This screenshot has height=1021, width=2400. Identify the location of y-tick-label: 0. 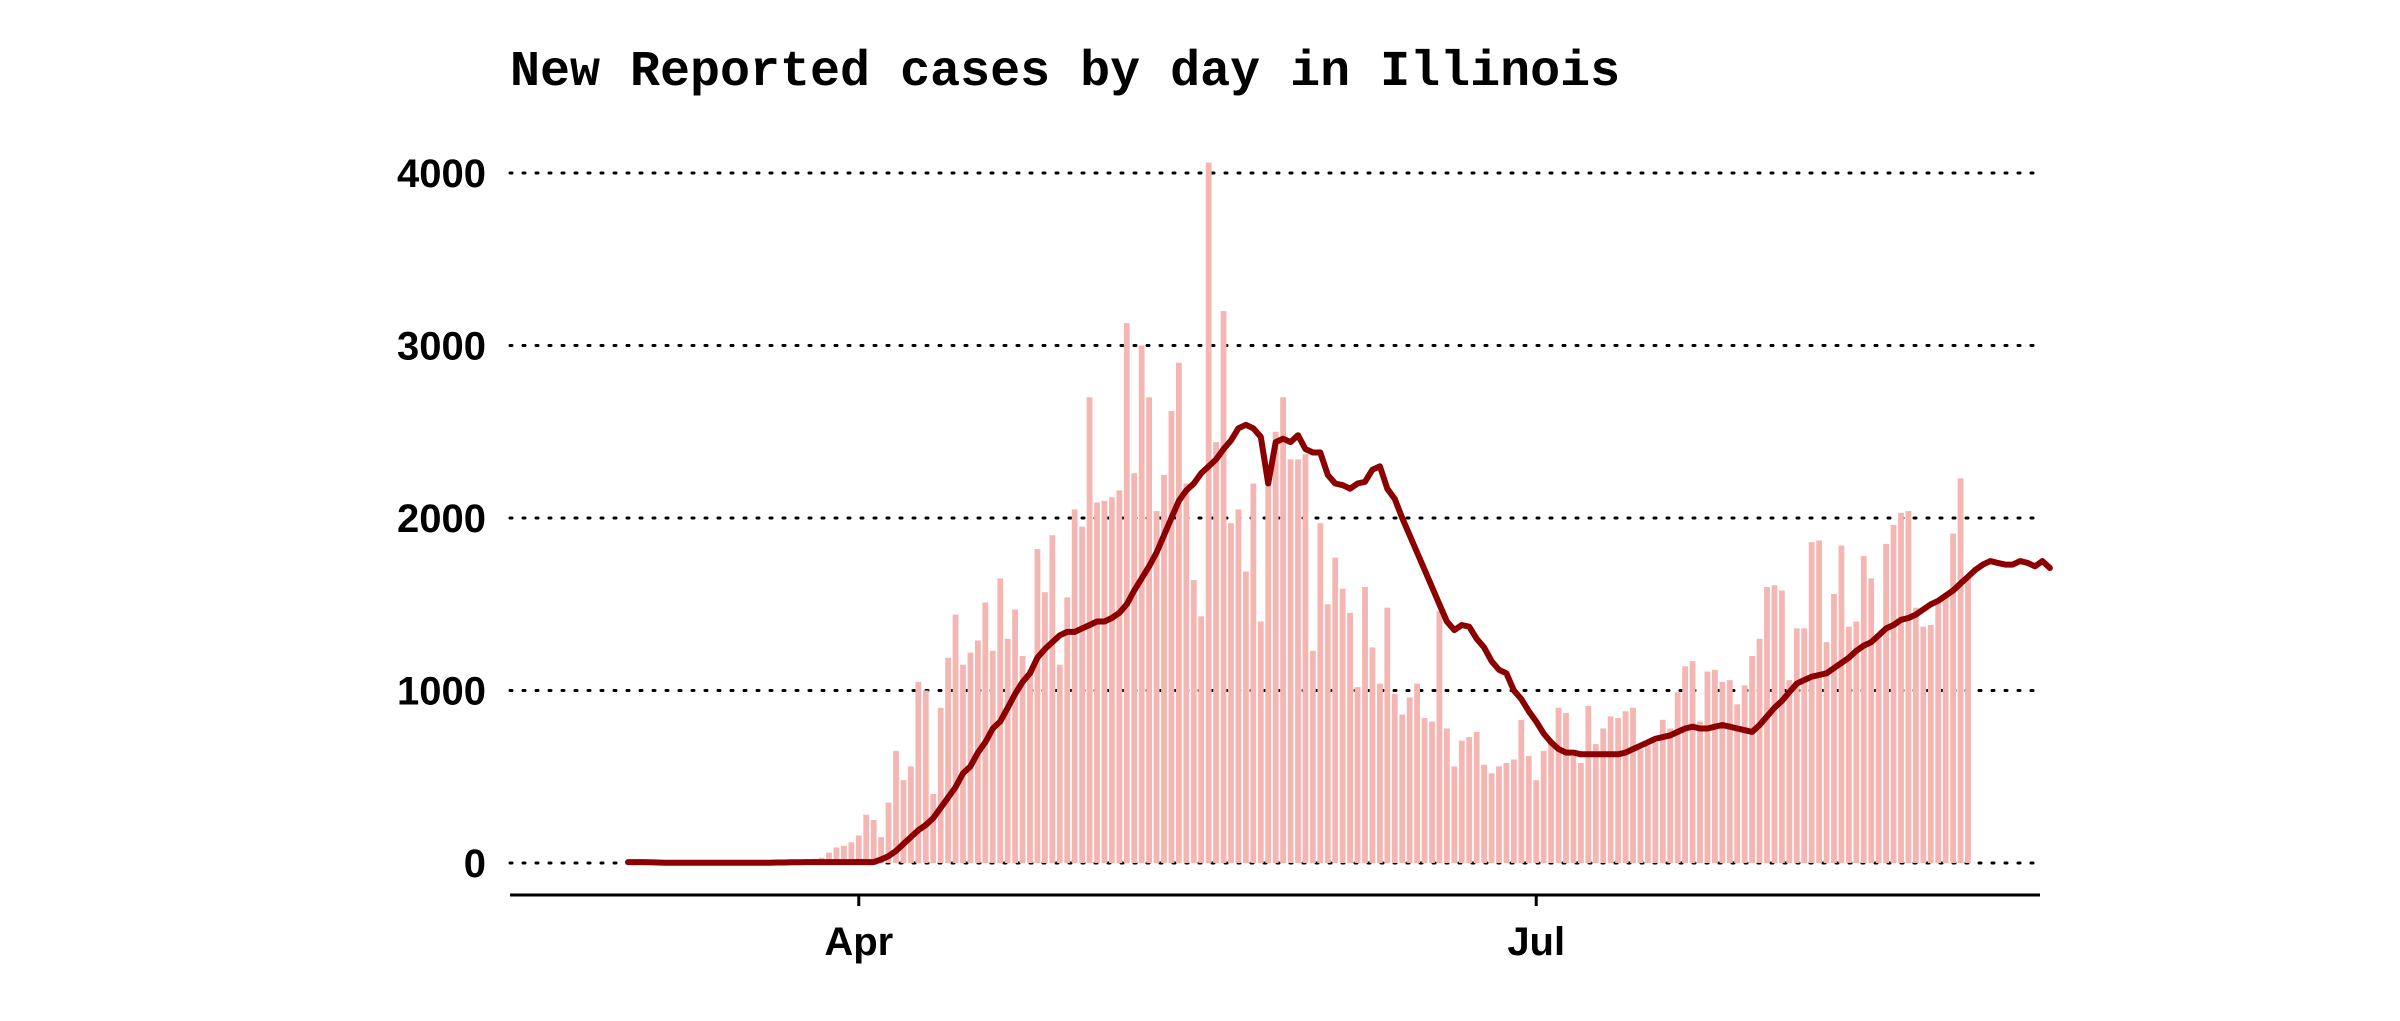
(475, 864).